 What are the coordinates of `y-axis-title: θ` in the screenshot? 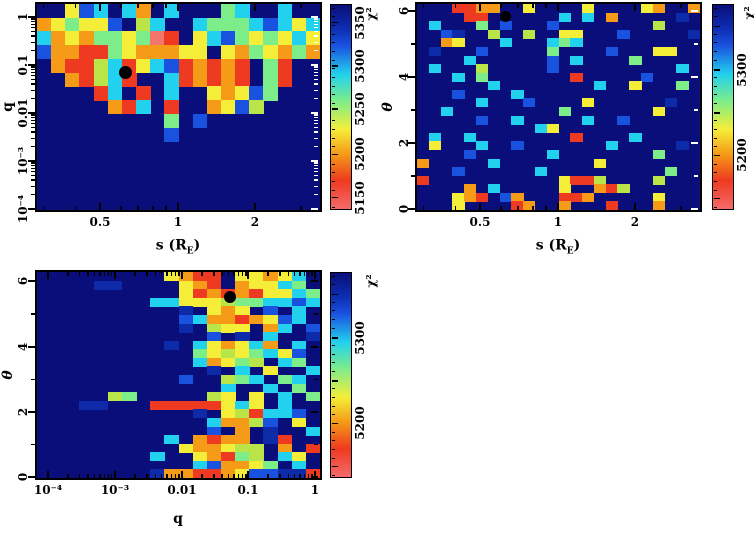 It's located at (388, 107).